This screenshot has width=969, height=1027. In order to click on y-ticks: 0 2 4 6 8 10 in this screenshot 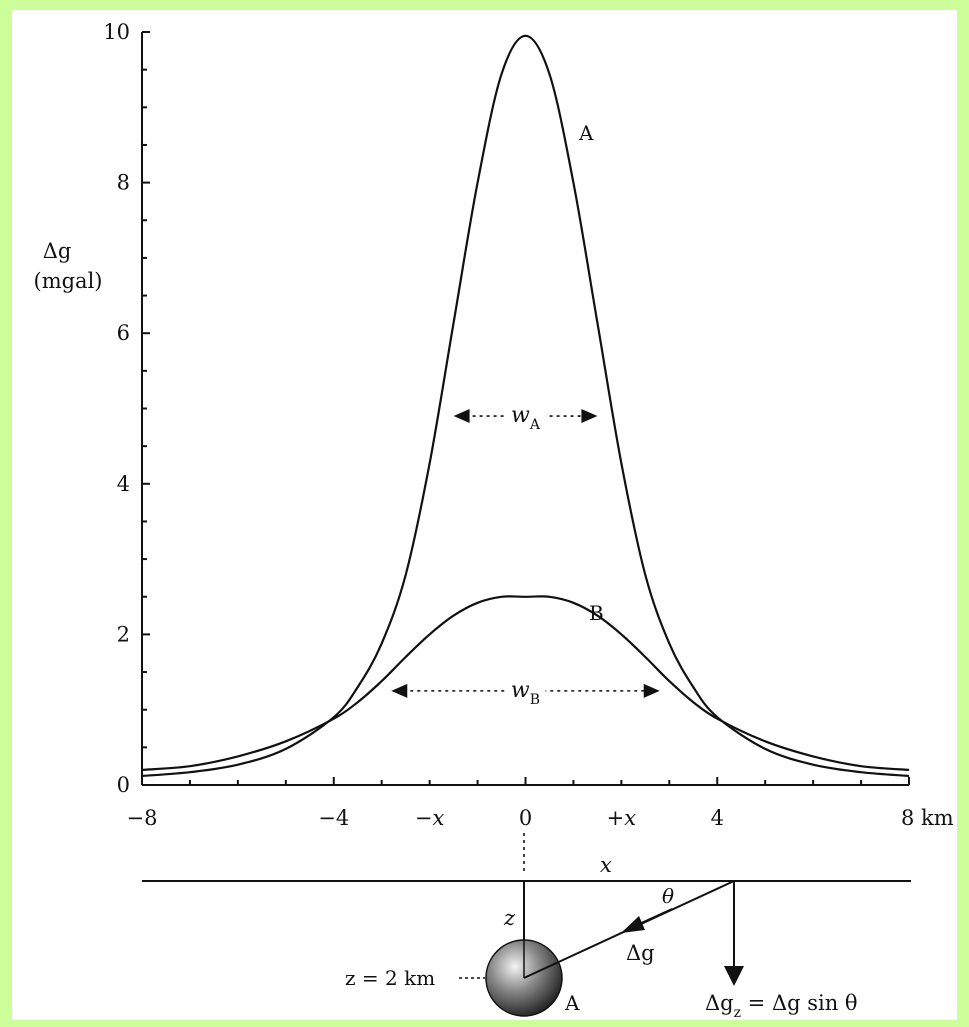, I will do `click(126, 408)`.